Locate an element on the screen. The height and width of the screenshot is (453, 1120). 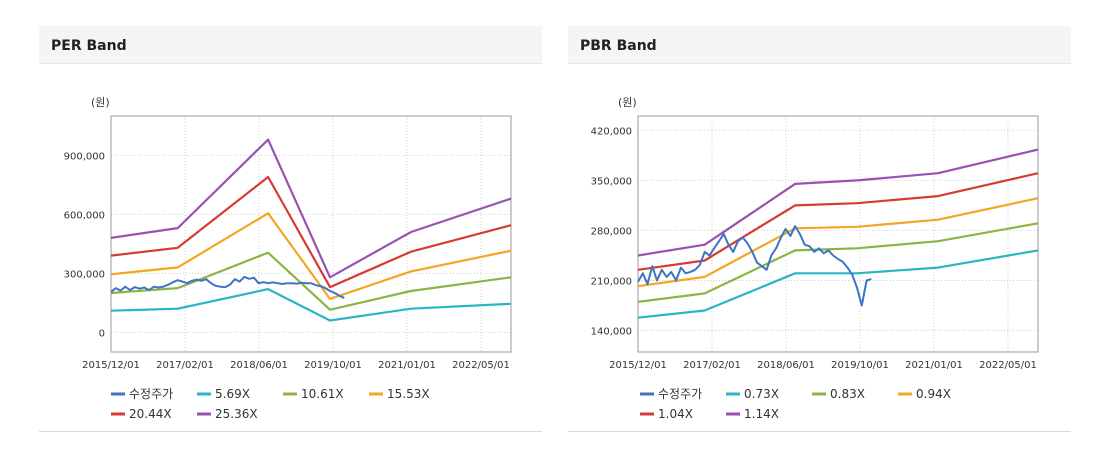
legend-item: 25.36X is located at coordinates (227, 414).